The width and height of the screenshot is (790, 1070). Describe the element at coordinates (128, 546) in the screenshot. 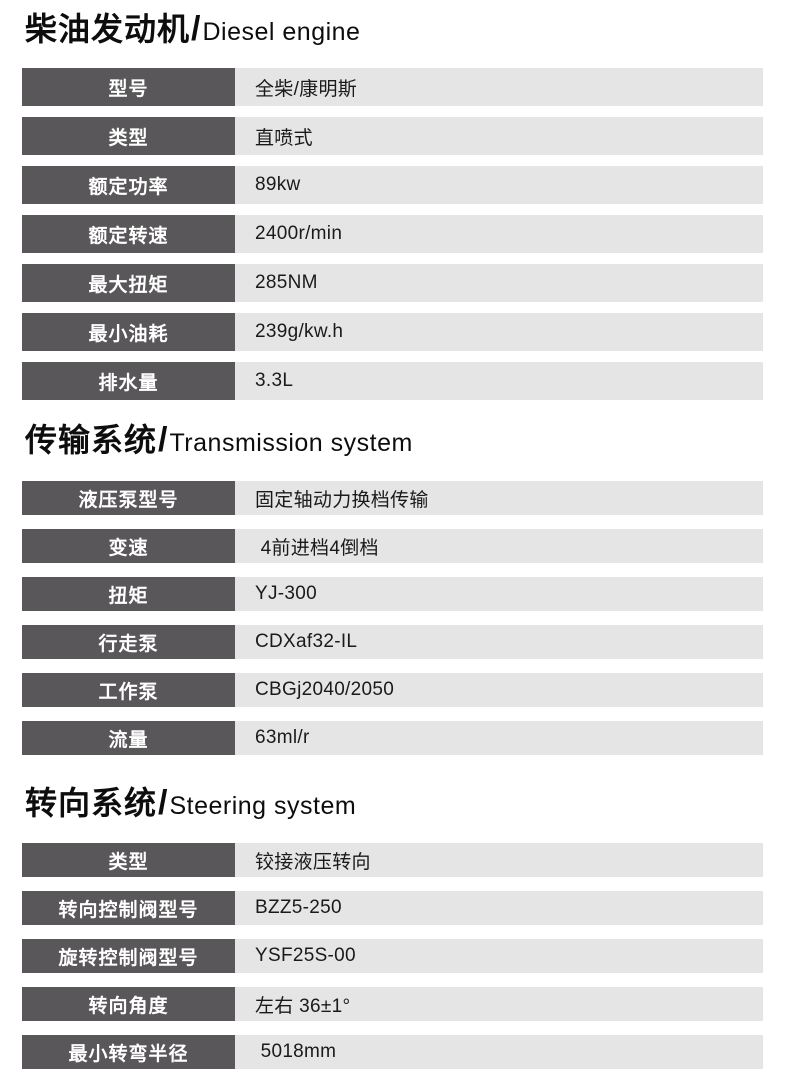

I see `spec-label: 变速` at that location.